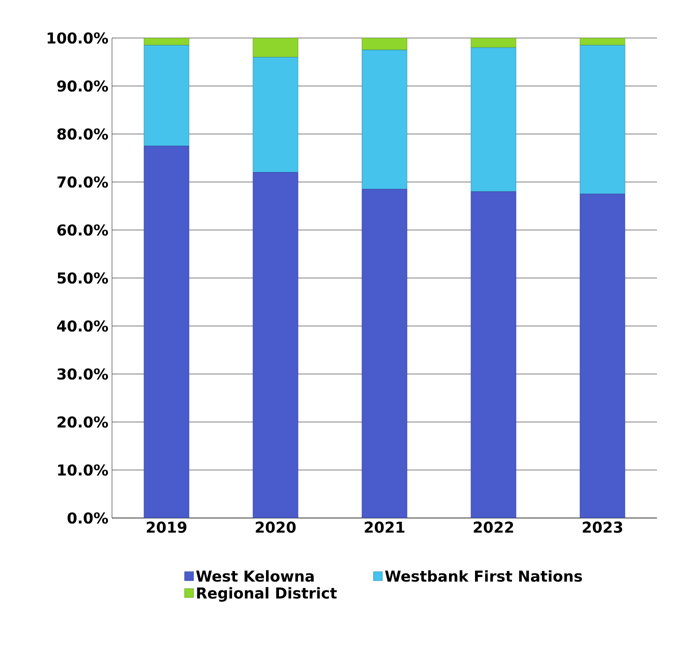  What do you see at coordinates (88, 518) in the screenshot?
I see `y-tick-label: 0.0%` at bounding box center [88, 518].